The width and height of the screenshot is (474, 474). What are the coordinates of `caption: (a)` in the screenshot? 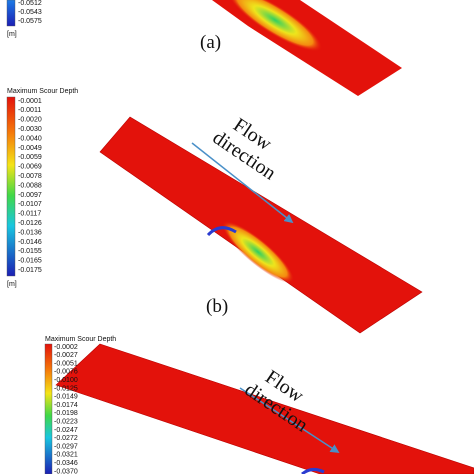 It's located at (210, 42).